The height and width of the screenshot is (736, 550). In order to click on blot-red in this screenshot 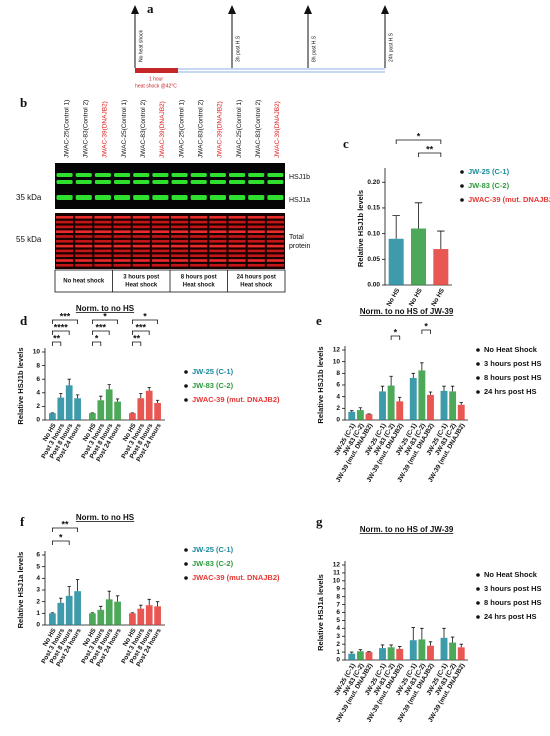, I will do `click(170, 241)`.